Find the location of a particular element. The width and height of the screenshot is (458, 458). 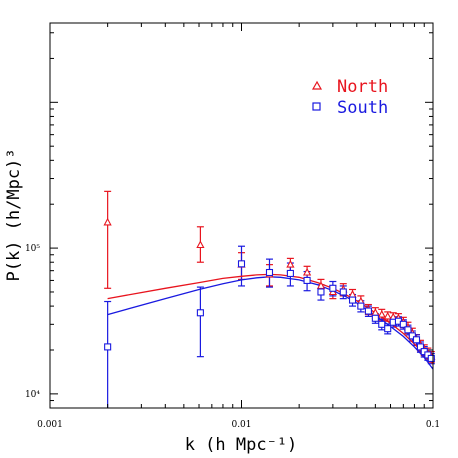

legend-marker-south is located at coordinates (316, 106).